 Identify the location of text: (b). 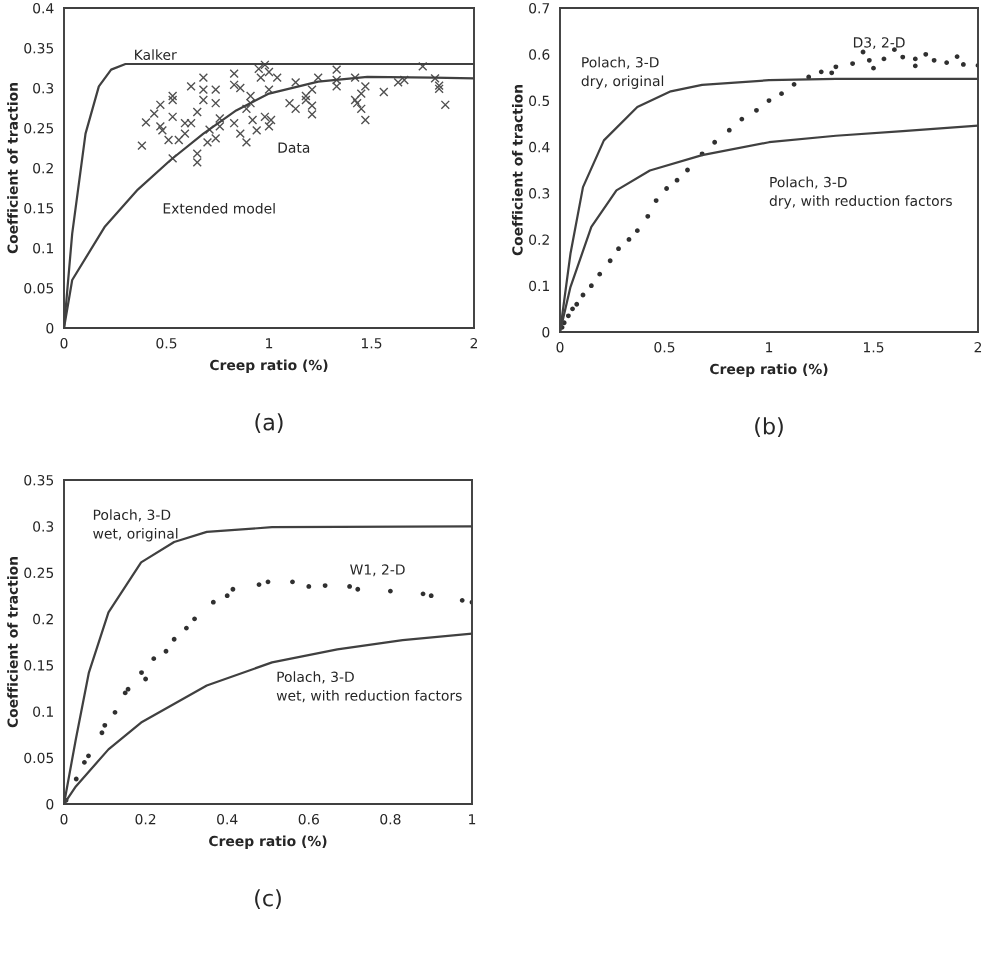
(769, 427).